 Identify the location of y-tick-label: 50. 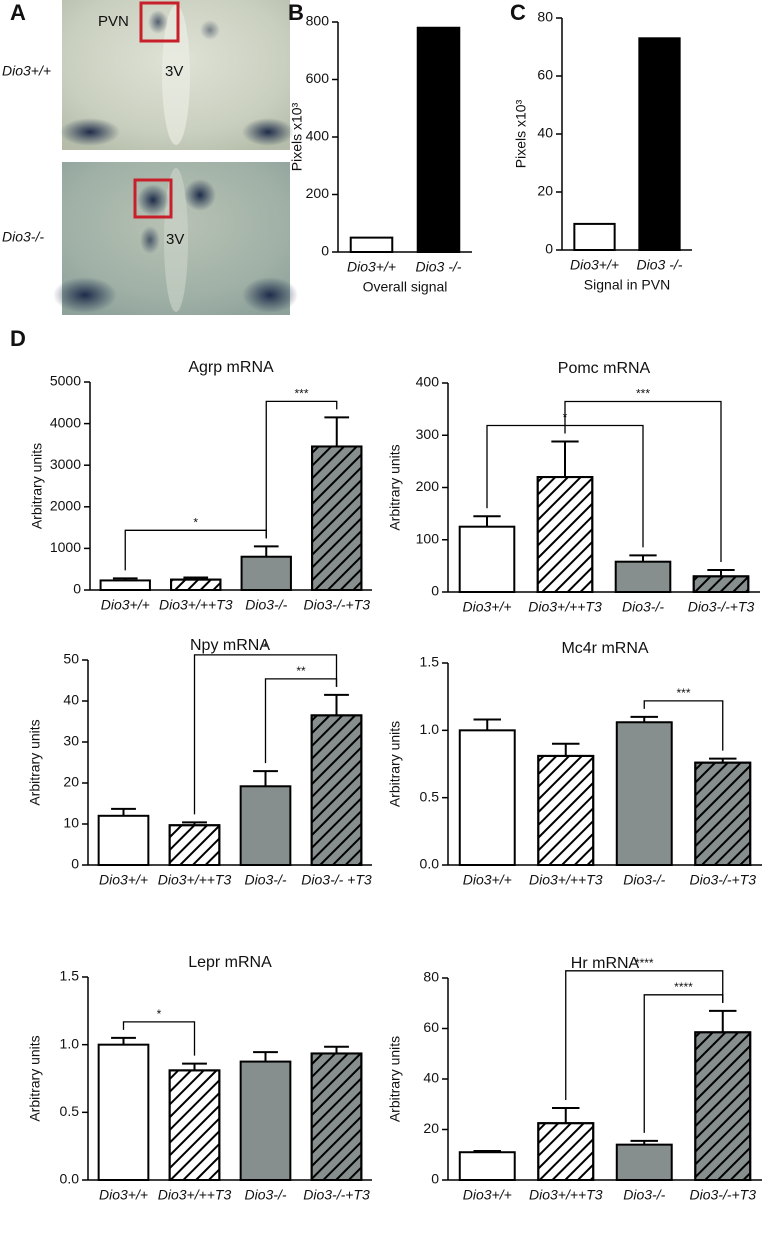
(71, 659).